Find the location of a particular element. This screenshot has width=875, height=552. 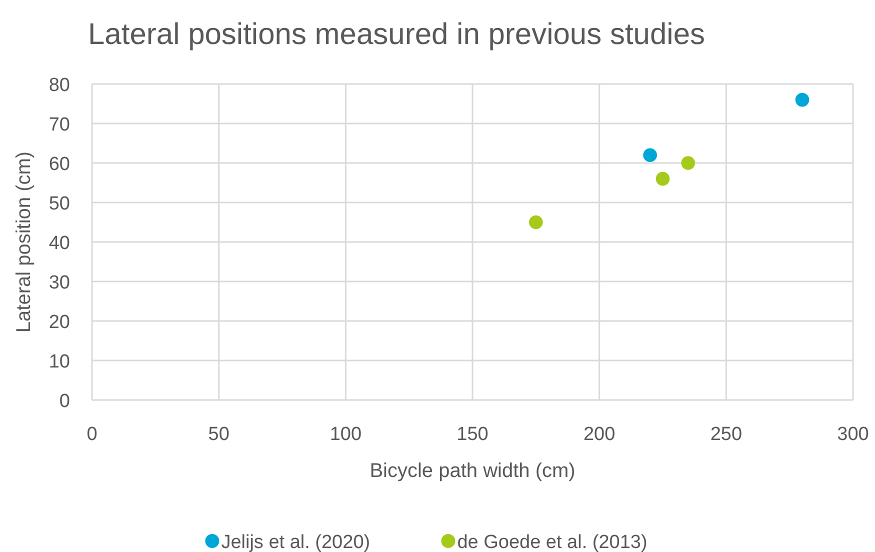

y-tick-label: 70 is located at coordinates (59, 125).